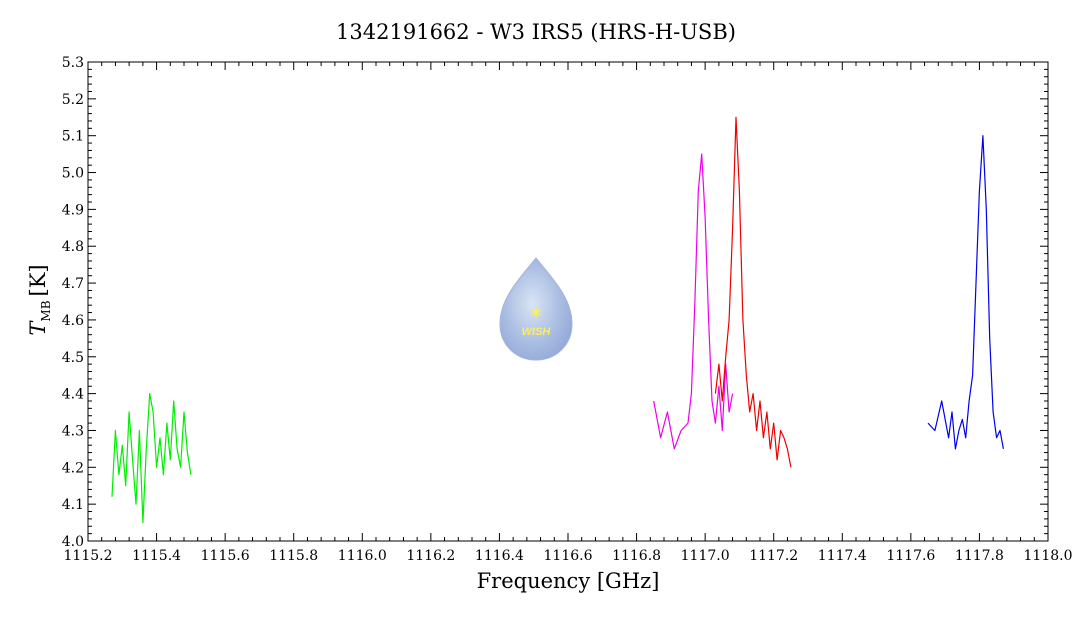 The width and height of the screenshot is (1072, 618). What do you see at coordinates (362, 556) in the screenshot?
I see `x-tick-label: 1116.0` at bounding box center [362, 556].